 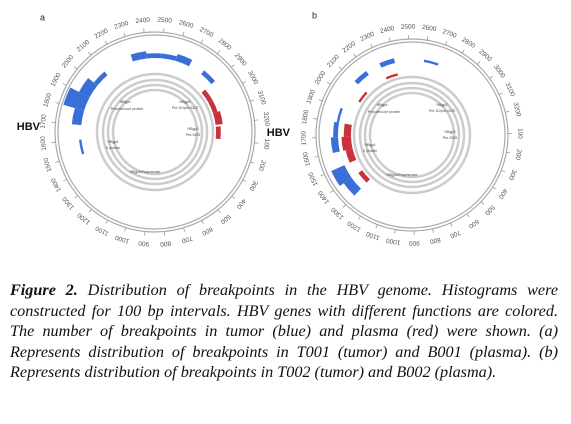 What do you see at coordinates (367, 37) in the screenshot?
I see `tick-label: 2300` at bounding box center [367, 37].